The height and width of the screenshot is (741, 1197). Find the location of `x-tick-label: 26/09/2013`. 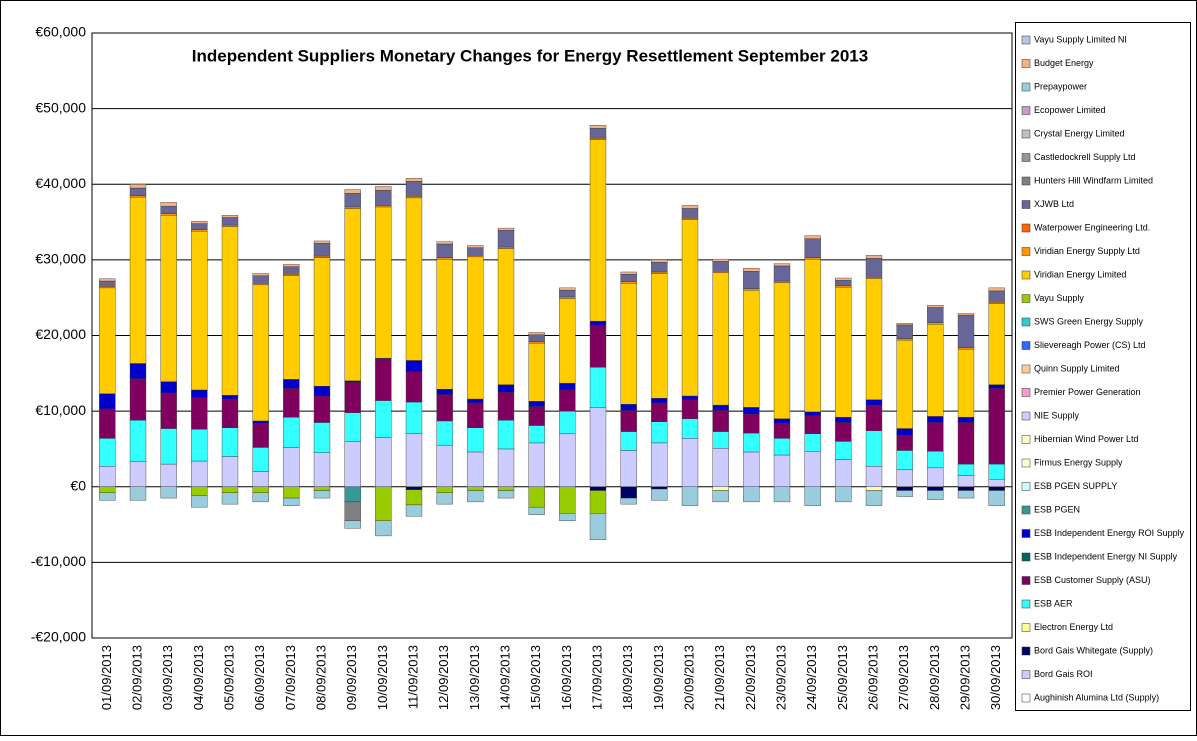

x-tick-label: 26/09/2013 is located at coordinates (872, 677).